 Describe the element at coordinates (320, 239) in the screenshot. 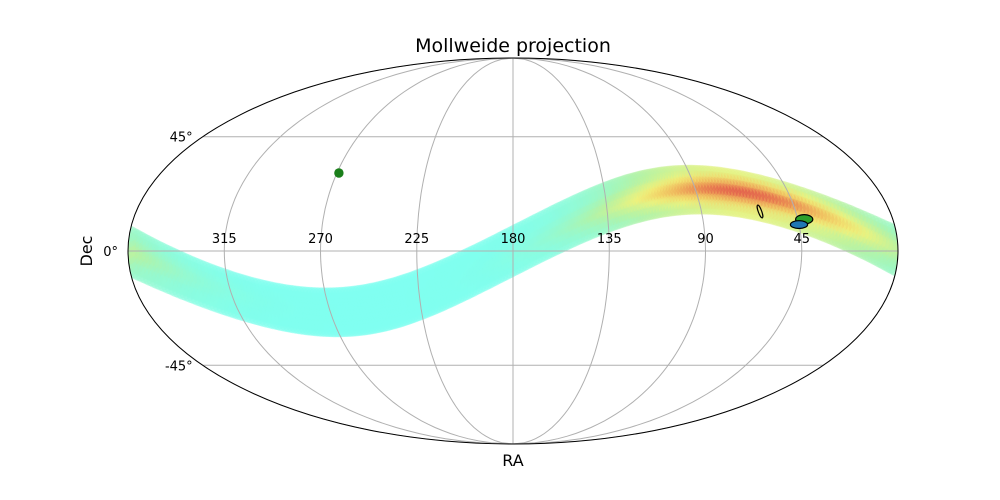

I see `x-tick-label: 270` at that location.